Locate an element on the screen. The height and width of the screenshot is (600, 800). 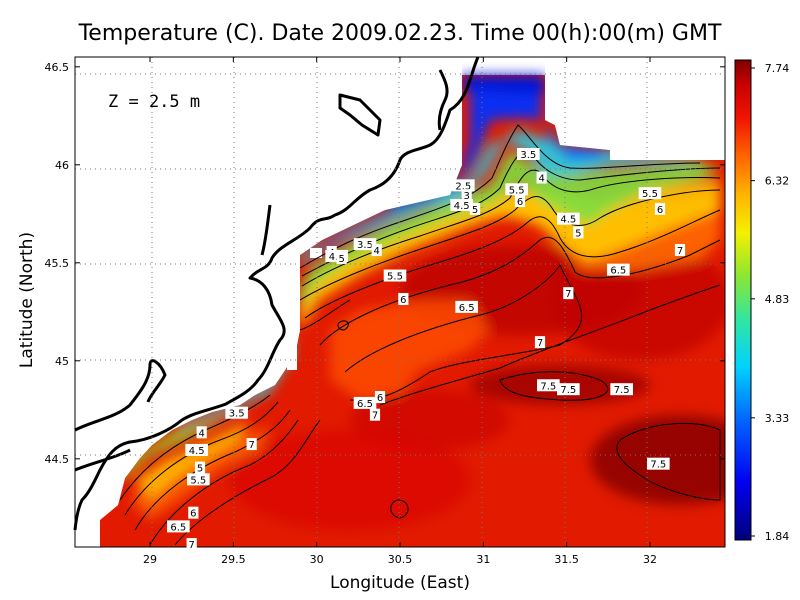
colorbar-tick-label: 4.83 is located at coordinates (777, 299).